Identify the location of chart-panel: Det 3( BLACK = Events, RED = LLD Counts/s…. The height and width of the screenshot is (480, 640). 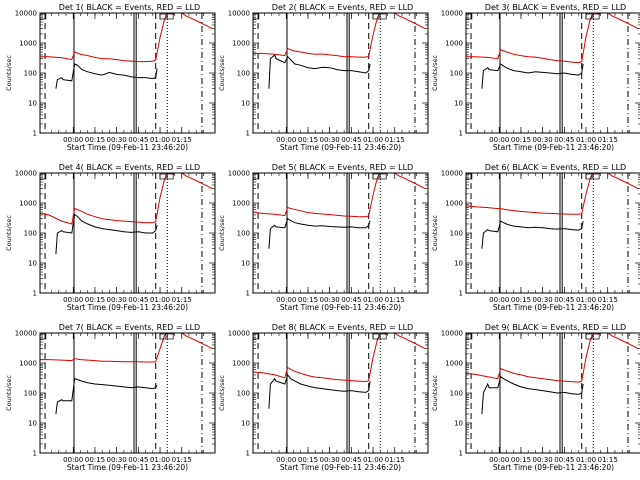
(535, 77).